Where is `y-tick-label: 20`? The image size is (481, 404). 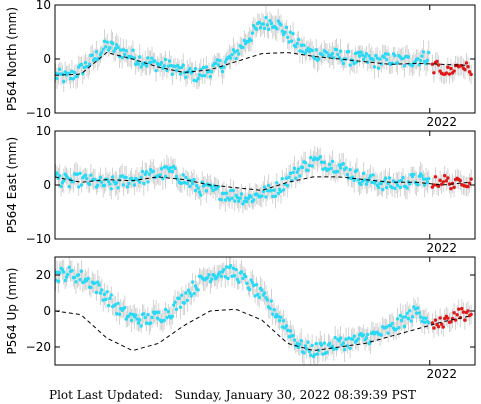
y-tick-label: 20 is located at coordinates (43, 275).